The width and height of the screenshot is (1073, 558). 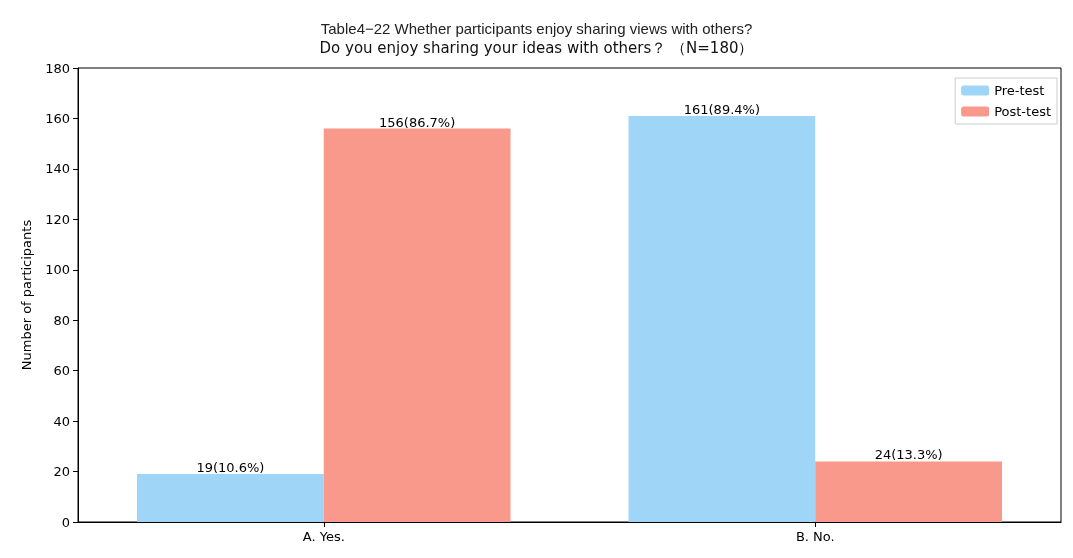 I want to click on y-tick-label: 160, so click(x=57, y=118).